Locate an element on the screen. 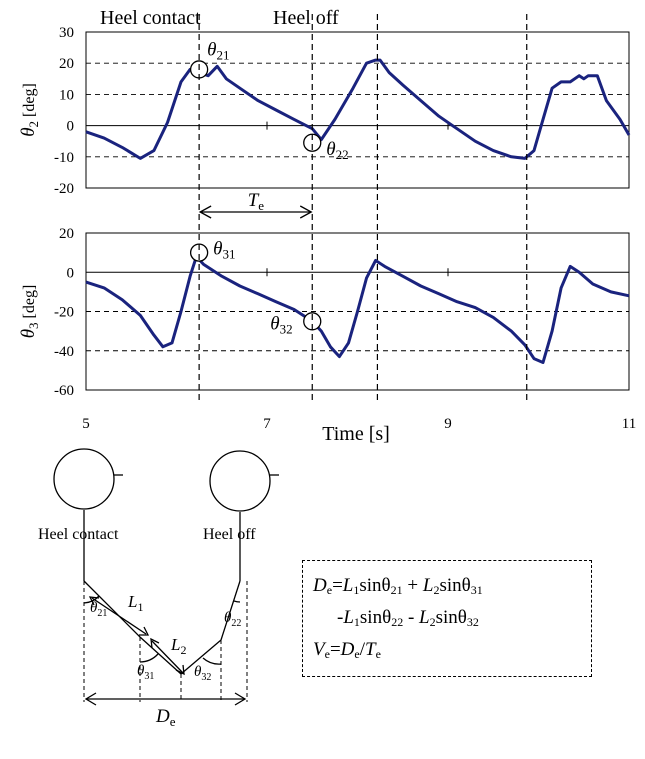  theta22-label-sym: θ is located at coordinates (228, 618).